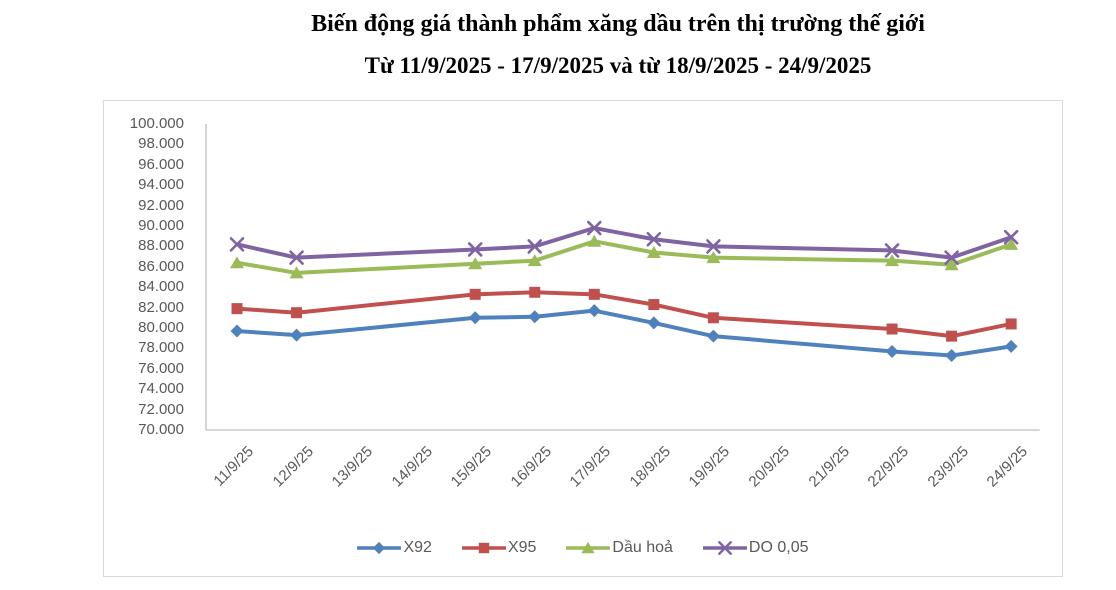 The width and height of the screenshot is (1116, 590). Describe the element at coordinates (161, 348) in the screenshot. I see `y-tick-label: 78.000` at that location.